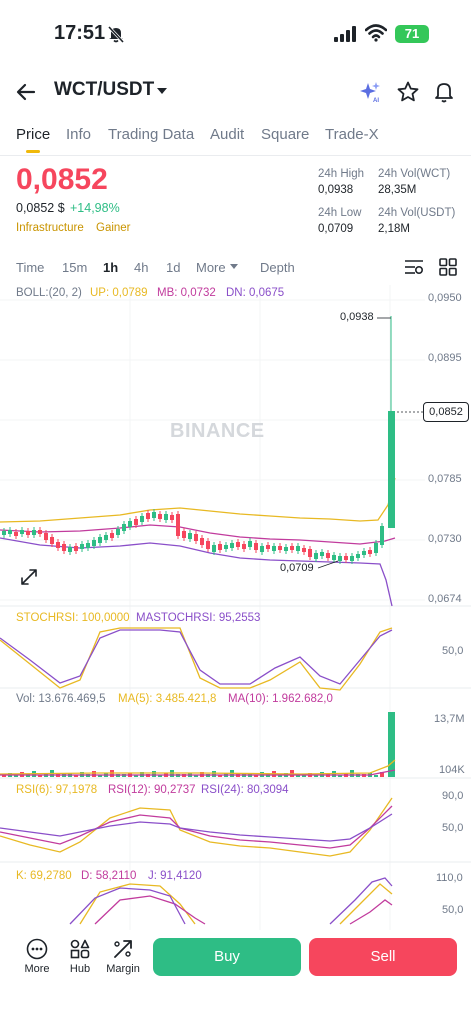  Describe the element at coordinates (50, 228) in the screenshot. I see `tag-infrastructure: Infrastructure` at that location.